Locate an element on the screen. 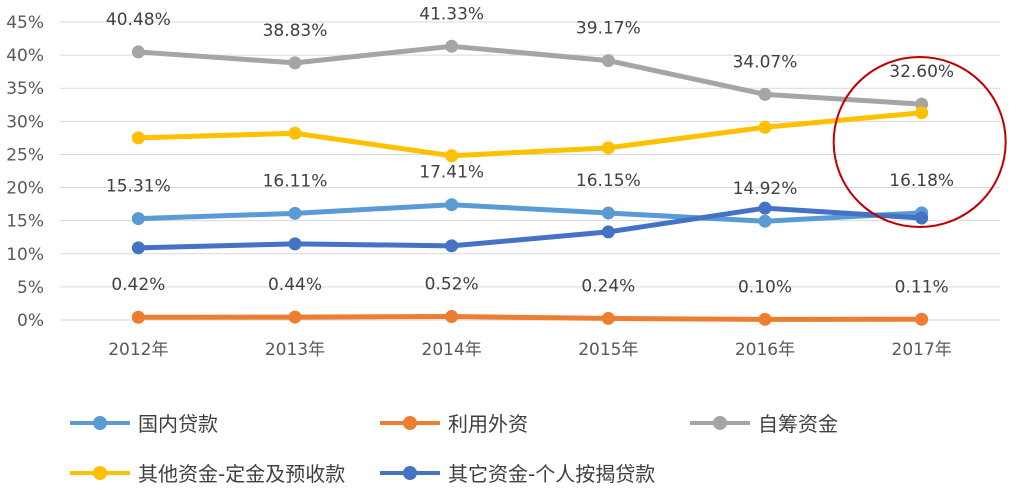 The height and width of the screenshot is (493, 1018). y-tick-label: 20% is located at coordinates (25, 189).